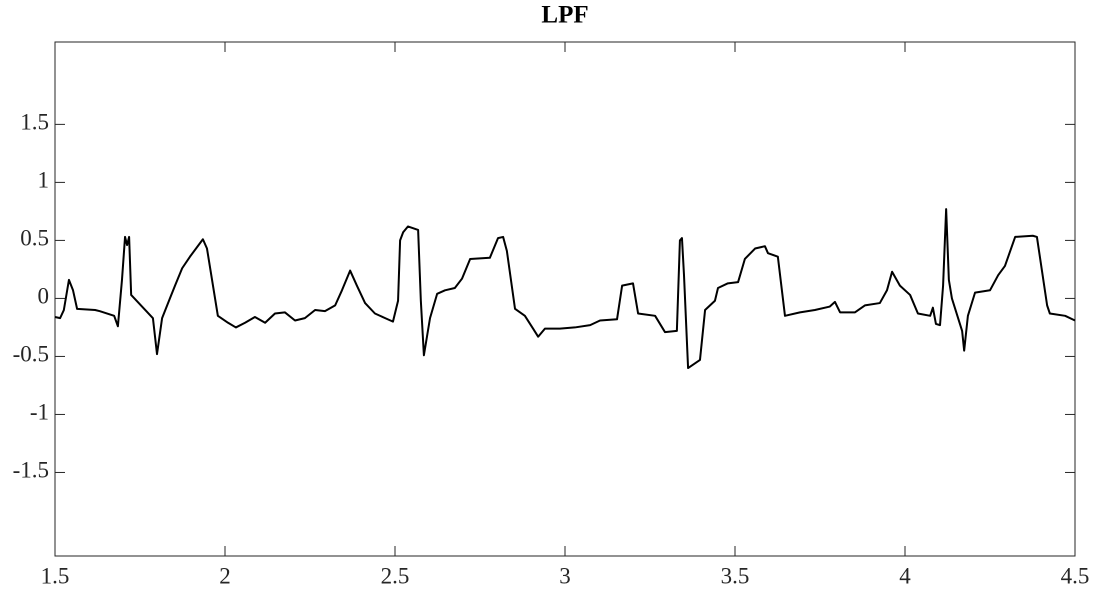  What do you see at coordinates (565, 575) in the screenshot?
I see `x-tick-label: 3` at bounding box center [565, 575].